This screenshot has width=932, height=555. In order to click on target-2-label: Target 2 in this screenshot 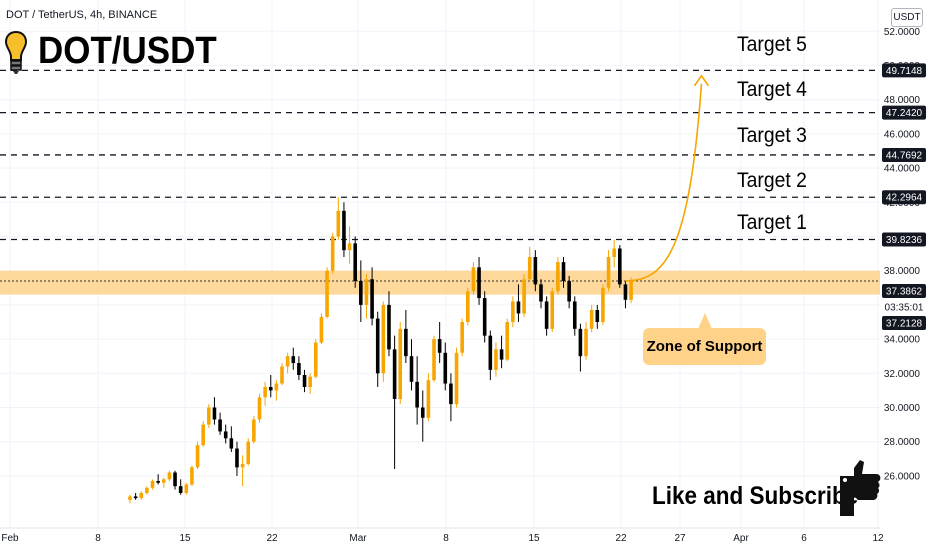, I will do `click(772, 180)`.